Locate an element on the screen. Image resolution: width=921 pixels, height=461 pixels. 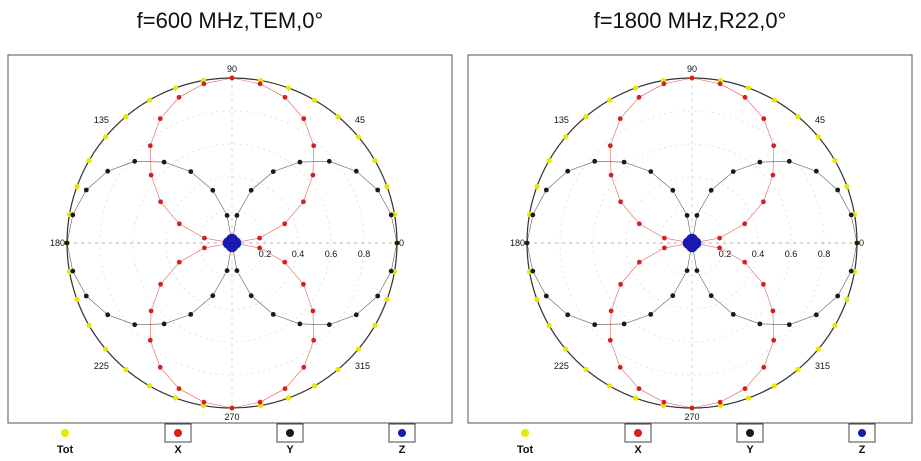
legend-label-y: Y is located at coordinates (290, 450).